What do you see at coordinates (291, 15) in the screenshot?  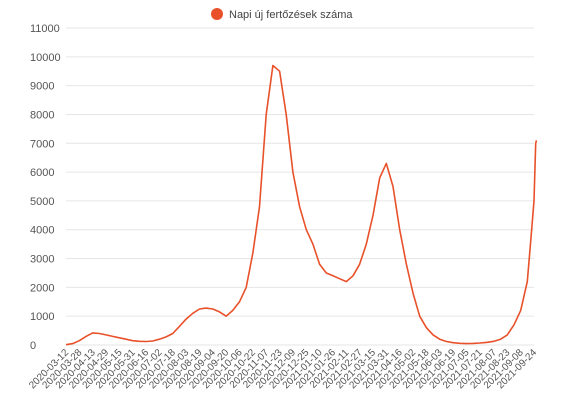 I see `legend-label: Napi új fertőzések száma` at bounding box center [291, 15].